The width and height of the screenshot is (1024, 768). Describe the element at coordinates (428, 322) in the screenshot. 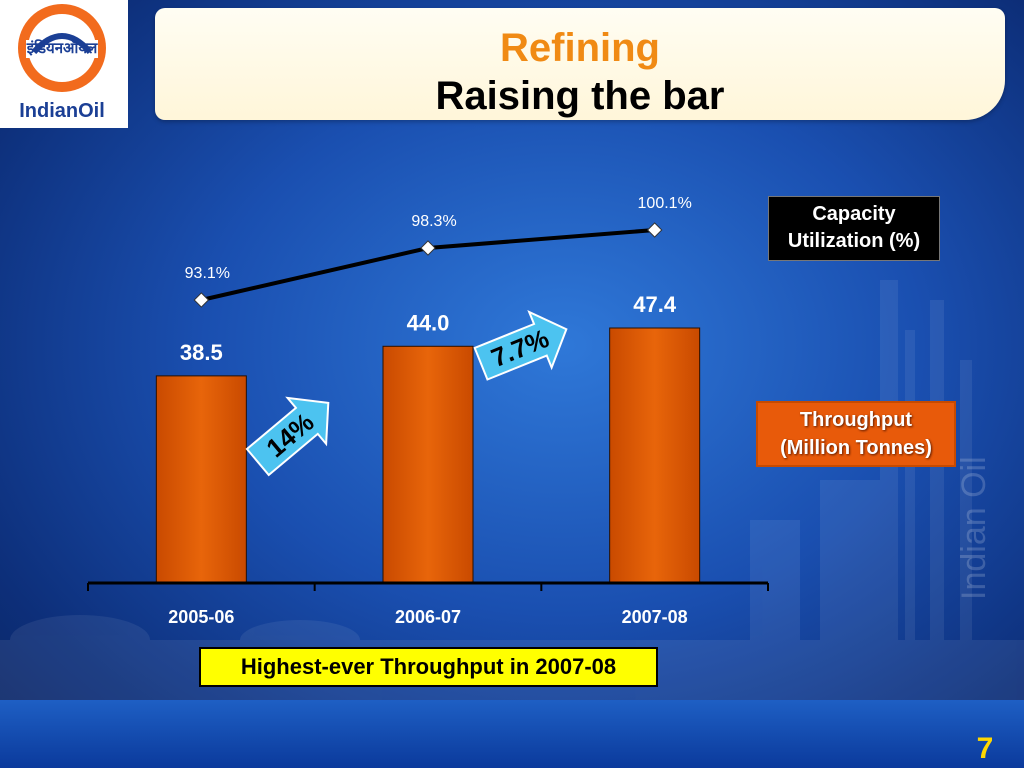

I see `bar-value-label: 44.0` at that location.